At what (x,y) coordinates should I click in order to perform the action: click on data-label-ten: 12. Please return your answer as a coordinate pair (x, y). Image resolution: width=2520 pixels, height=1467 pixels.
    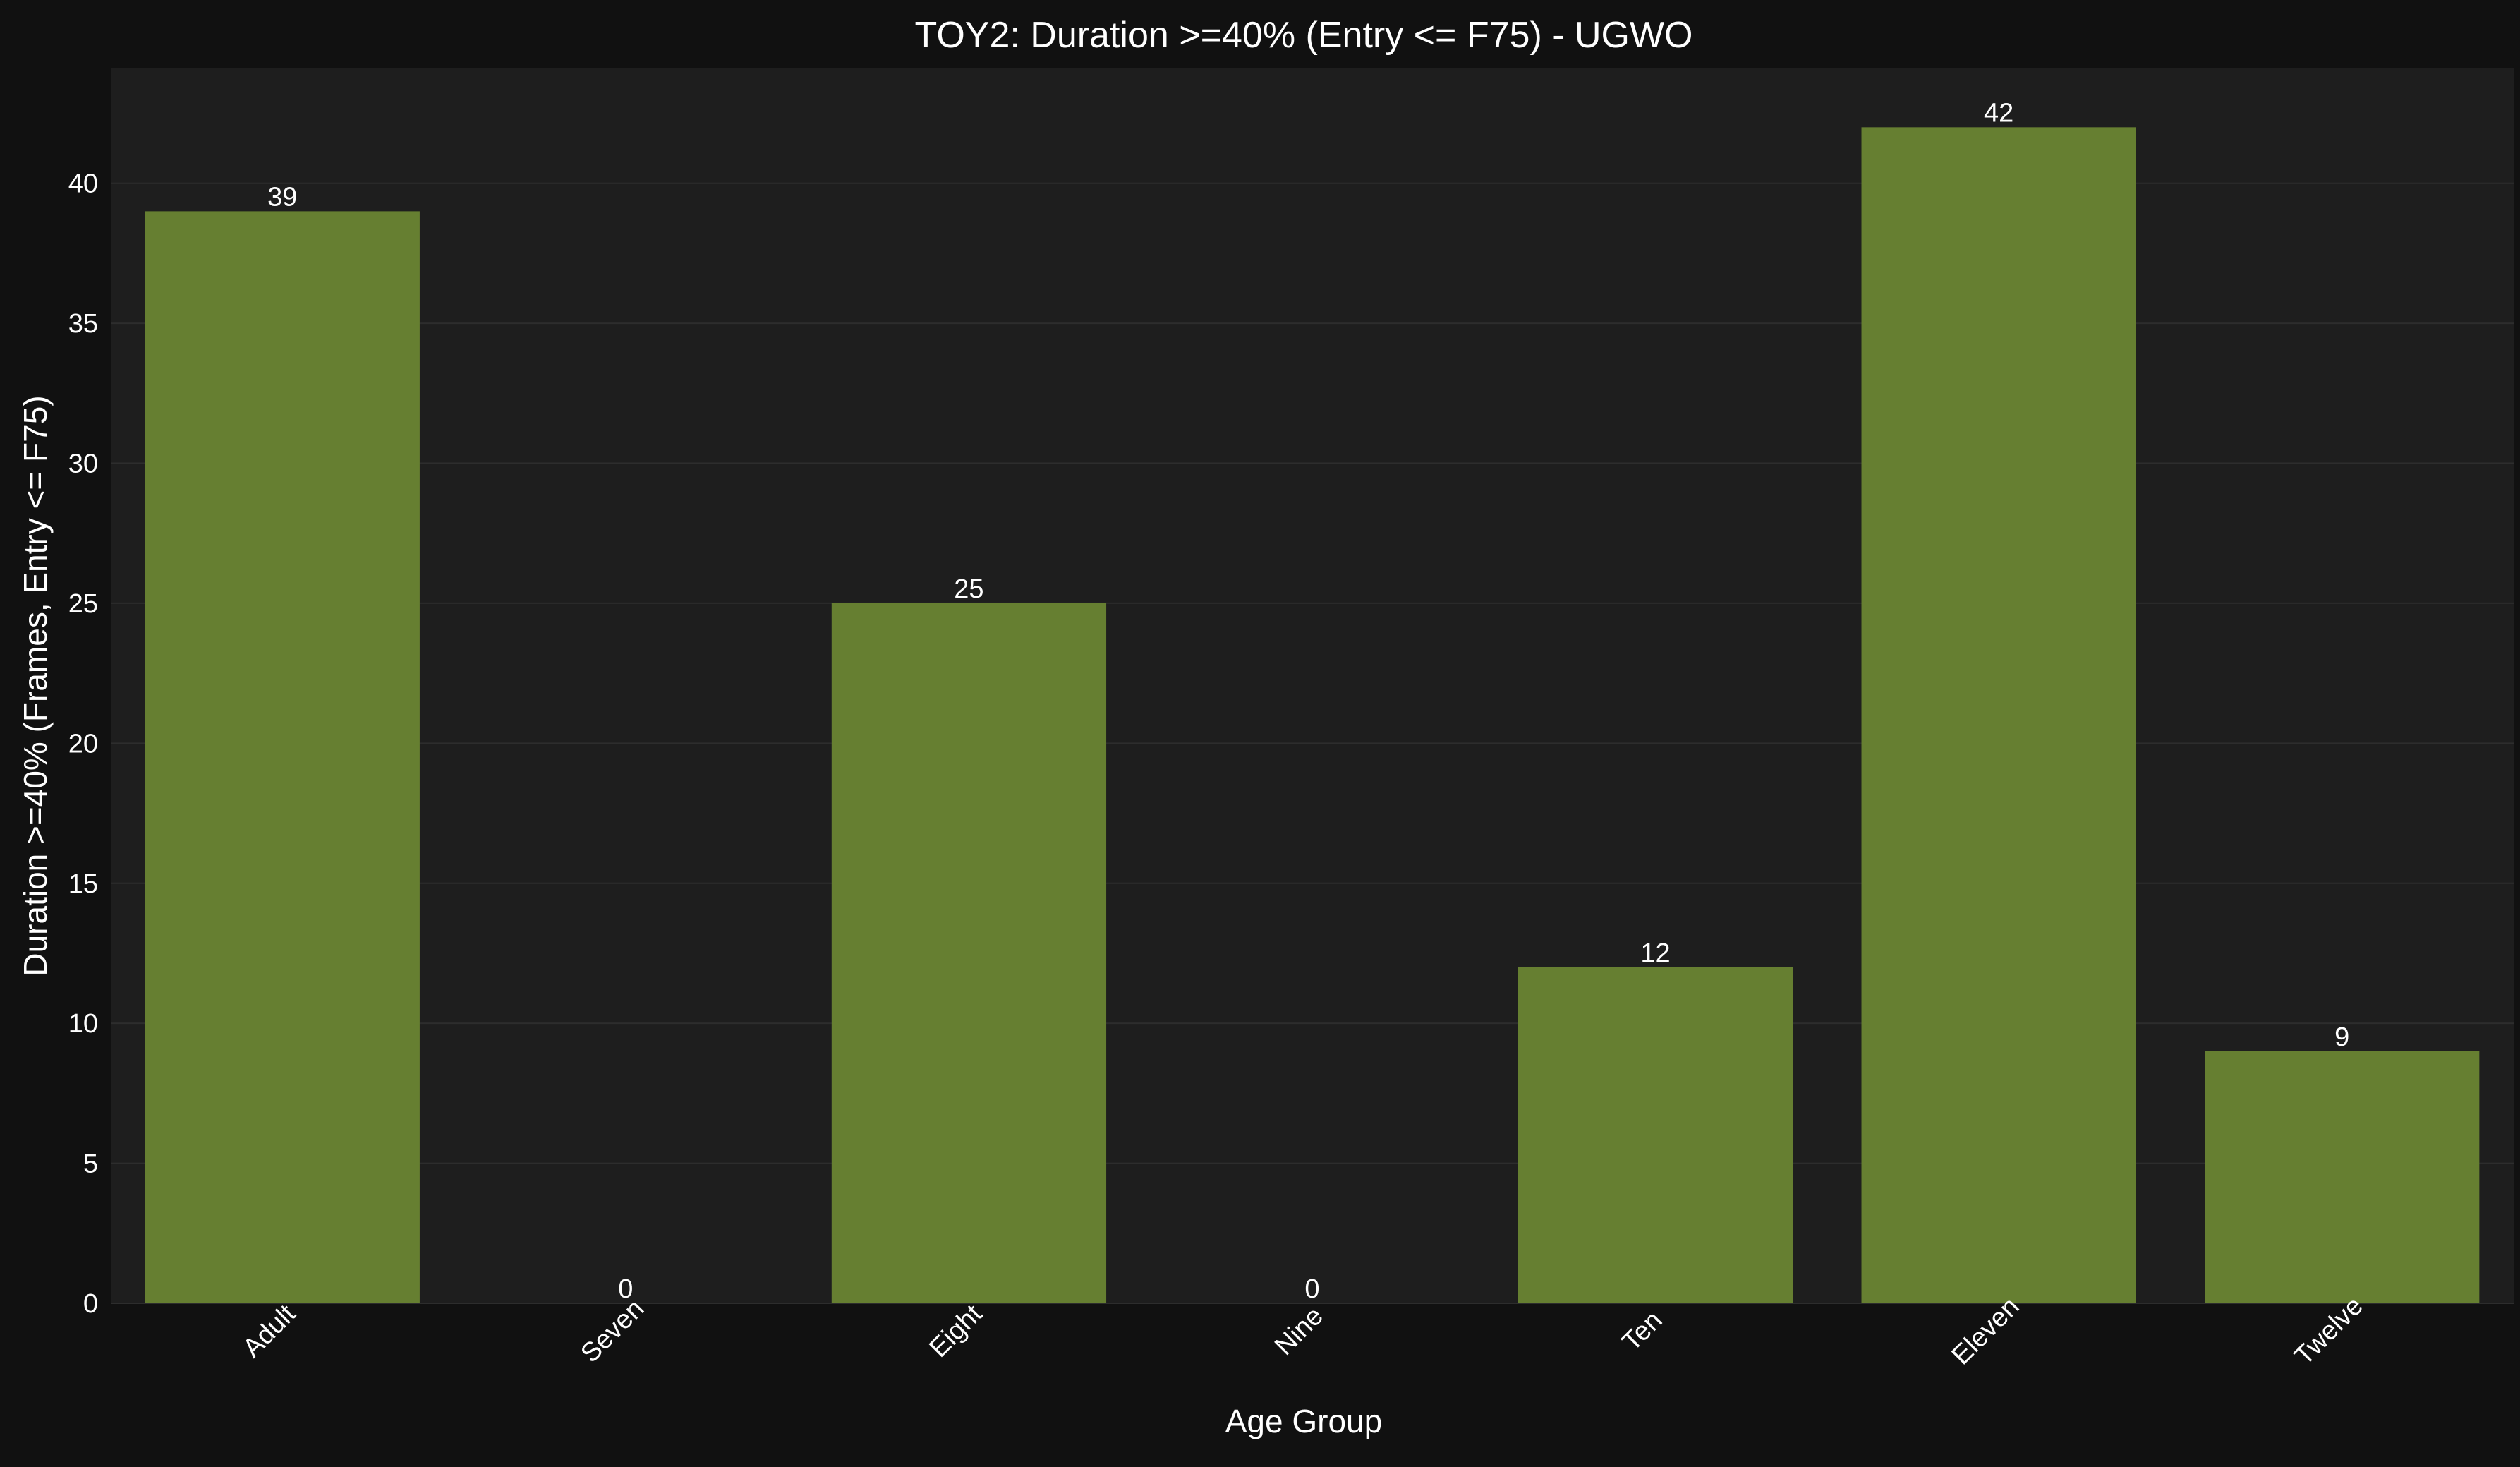
    Looking at the image, I should click on (1655, 953).